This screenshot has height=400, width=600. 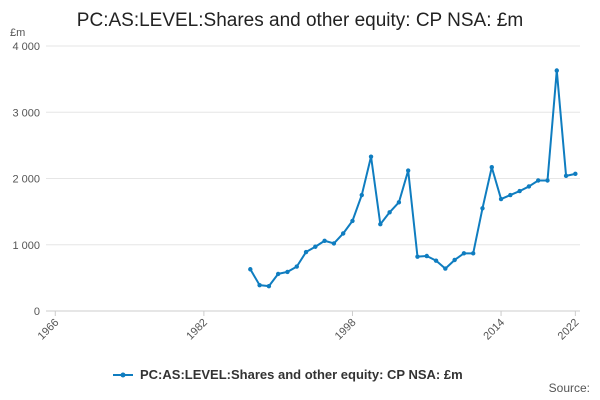 What do you see at coordinates (346, 330) in the screenshot?
I see `x-tick-label-2: 1998` at bounding box center [346, 330].